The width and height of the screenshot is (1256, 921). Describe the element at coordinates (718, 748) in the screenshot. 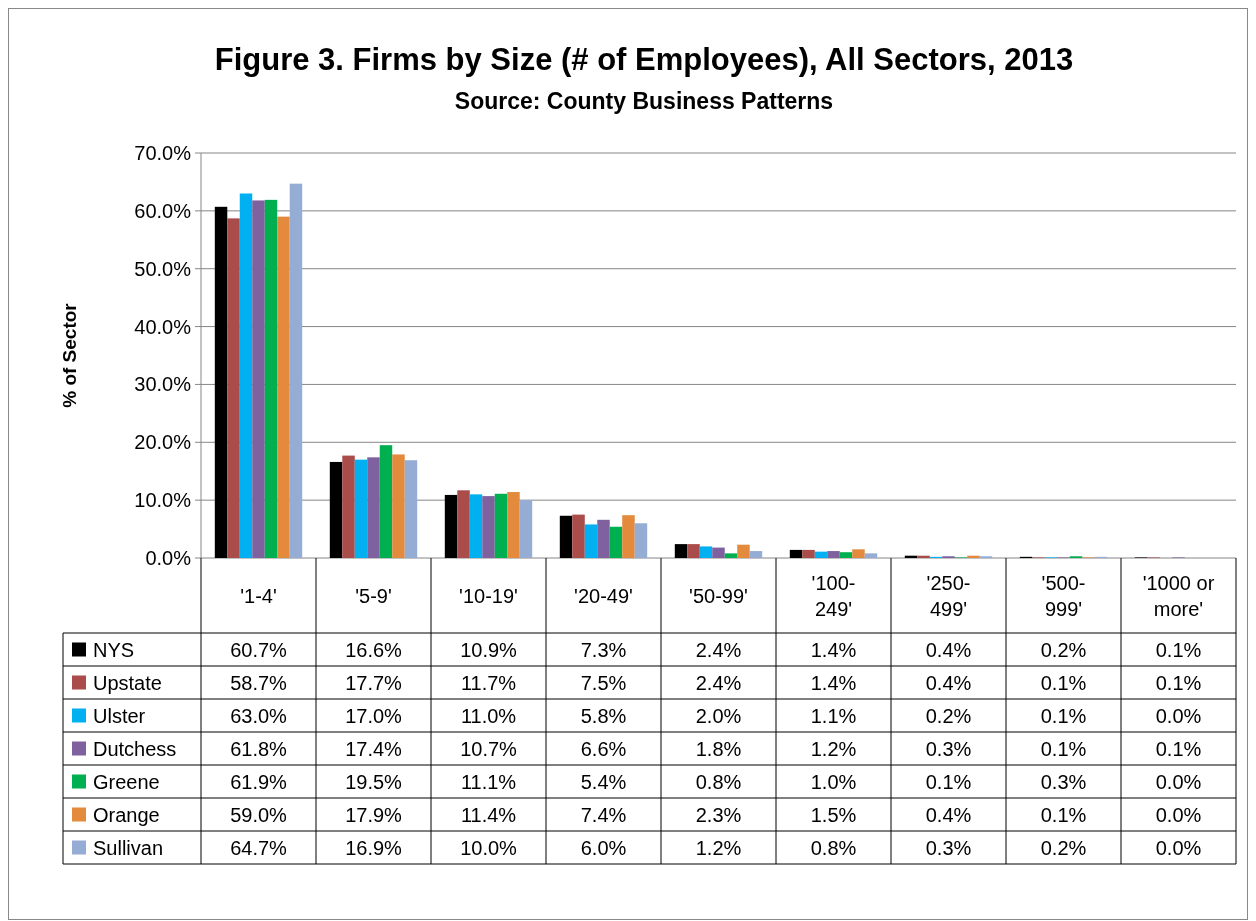

I see `data-label: 1.8%` at that location.